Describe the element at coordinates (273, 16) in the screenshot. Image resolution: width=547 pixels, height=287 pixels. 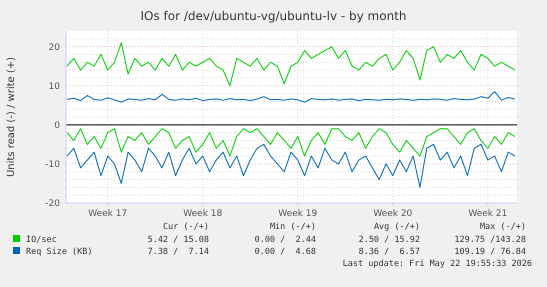
I see `chart-title: IOs for /dev/ubuntu-vg/ubuntu-lv - by month` at that location.